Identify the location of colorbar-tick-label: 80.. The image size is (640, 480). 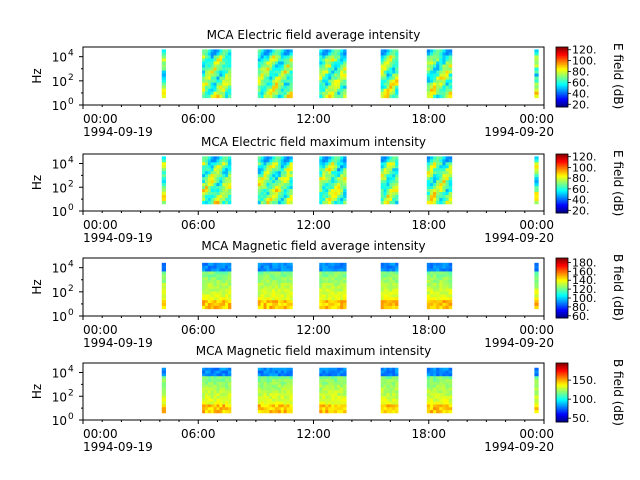
(581, 307).